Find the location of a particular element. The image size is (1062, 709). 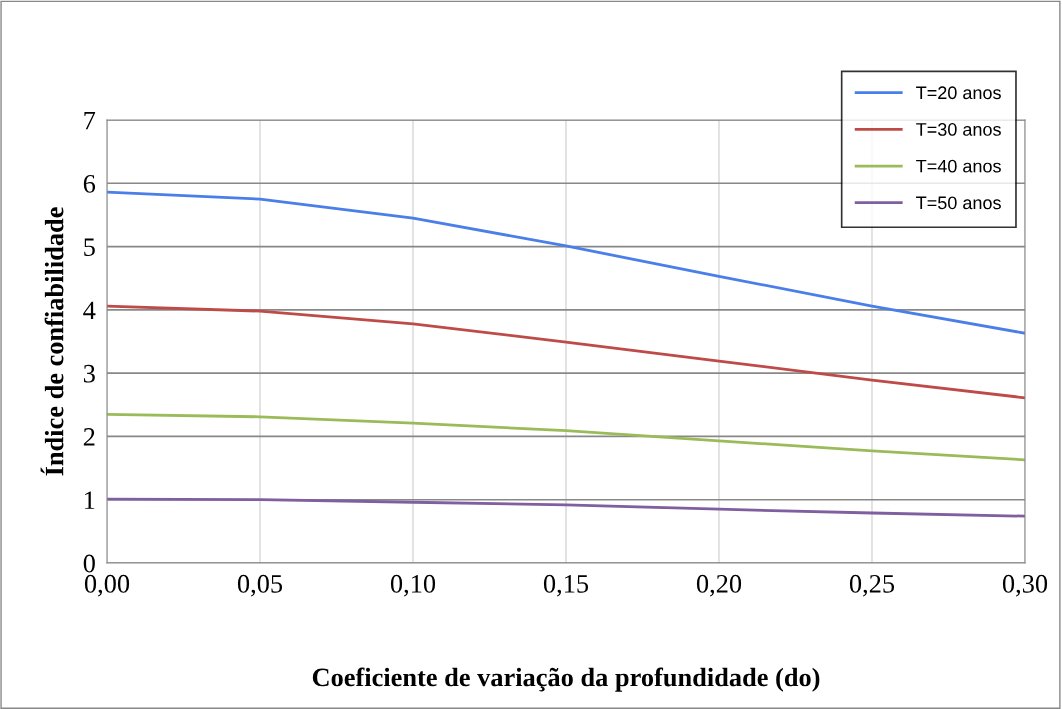

y-tick-label: 6 is located at coordinates (89, 183).